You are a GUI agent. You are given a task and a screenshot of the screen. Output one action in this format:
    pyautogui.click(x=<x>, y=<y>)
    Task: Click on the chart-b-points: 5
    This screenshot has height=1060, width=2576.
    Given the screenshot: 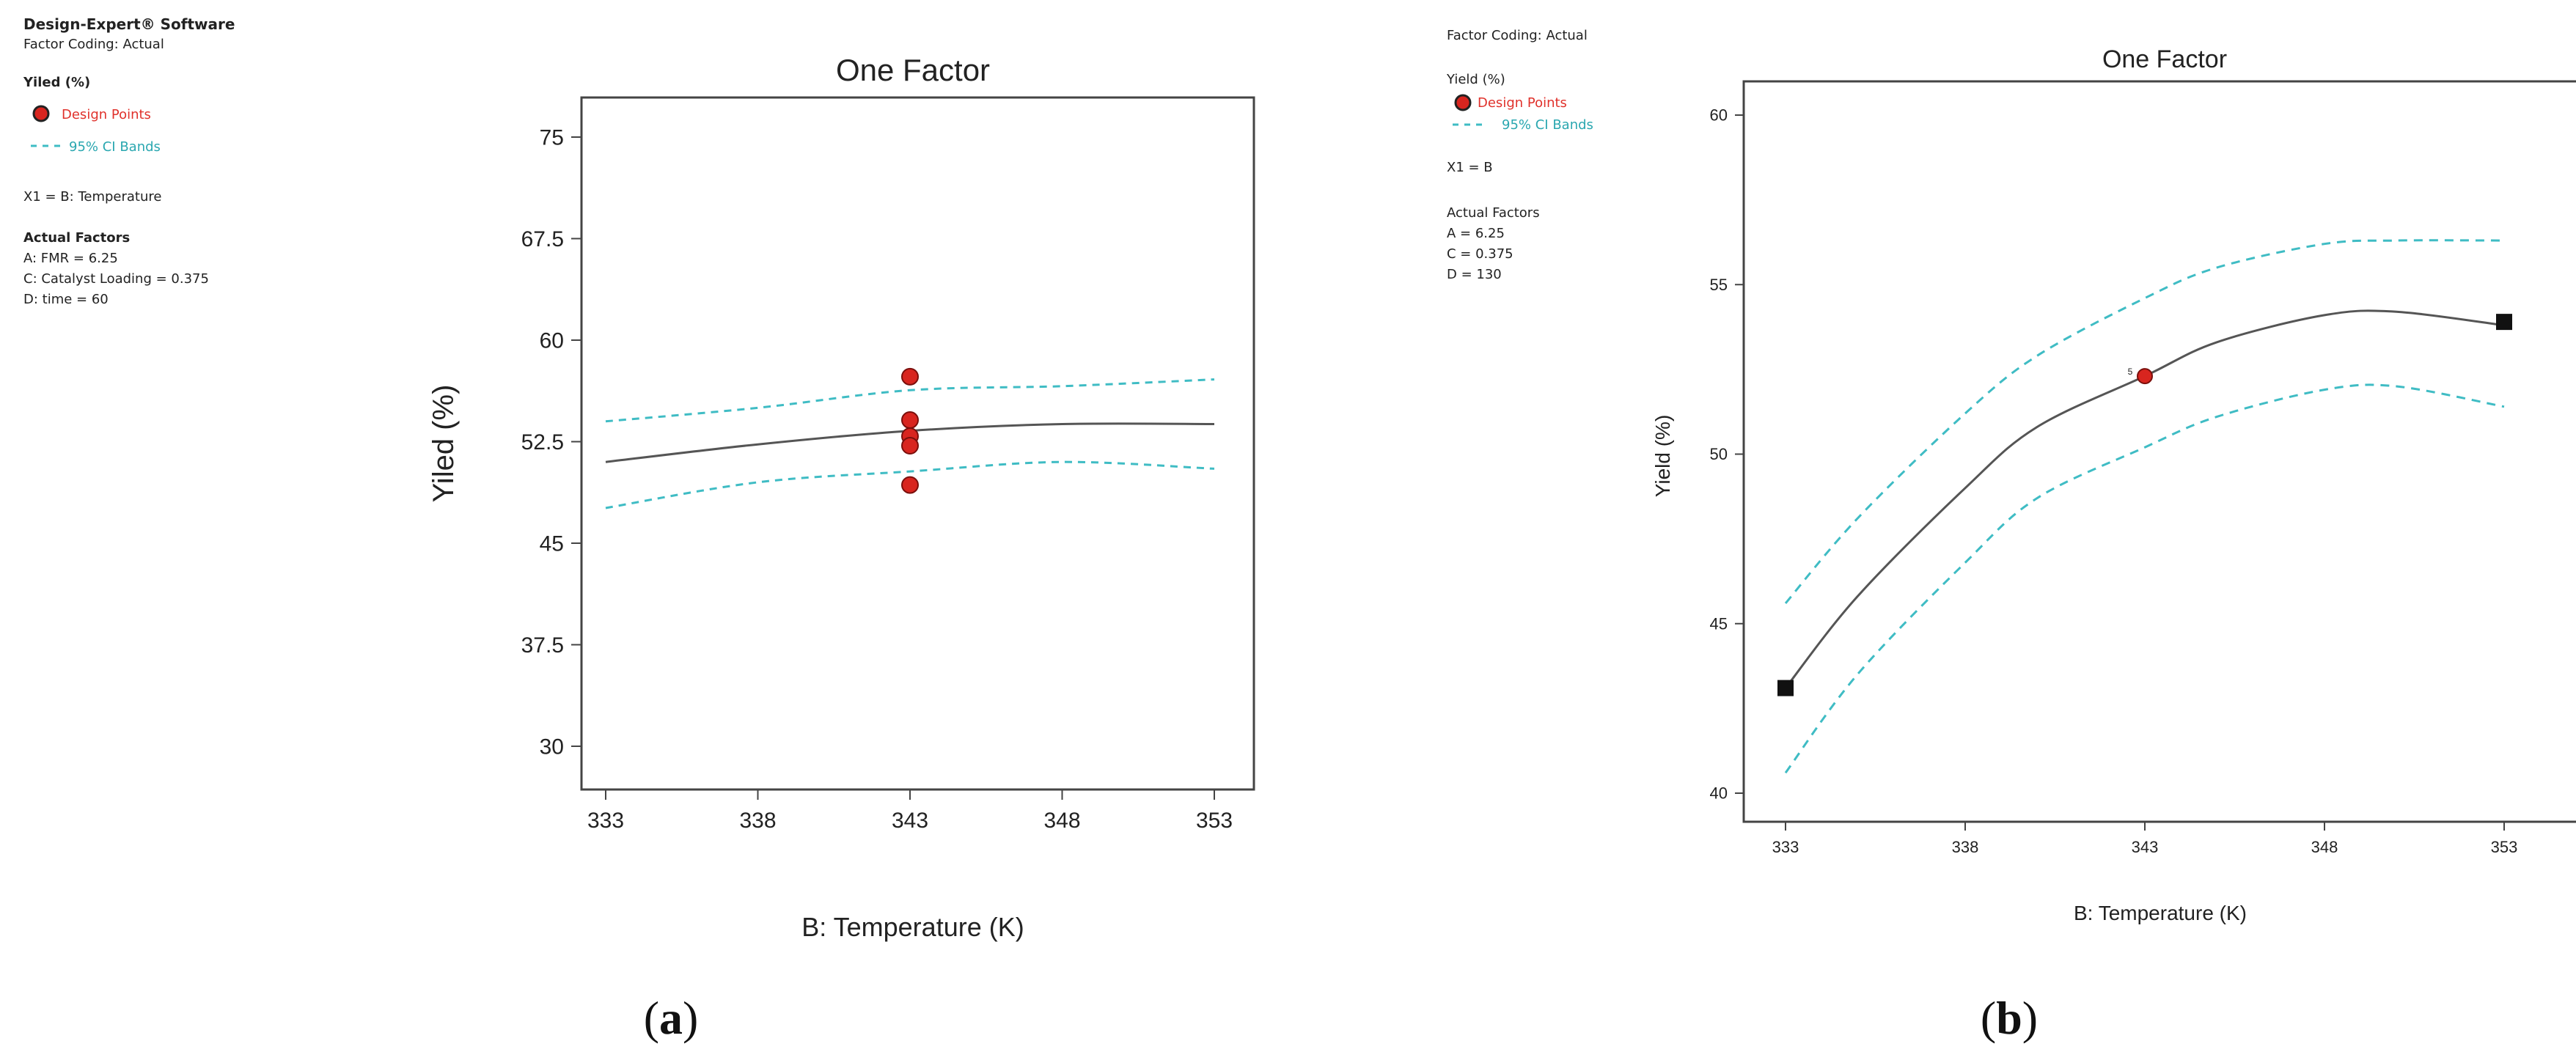 What is the action you would take?
    pyautogui.click(x=2145, y=505)
    